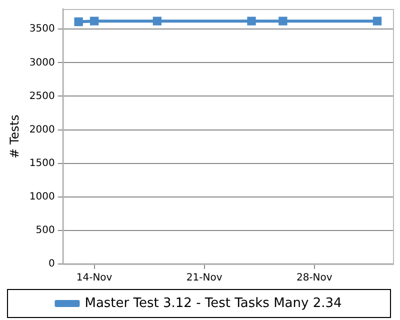  I want to click on x-tick-label: 21-Nov, so click(204, 278).